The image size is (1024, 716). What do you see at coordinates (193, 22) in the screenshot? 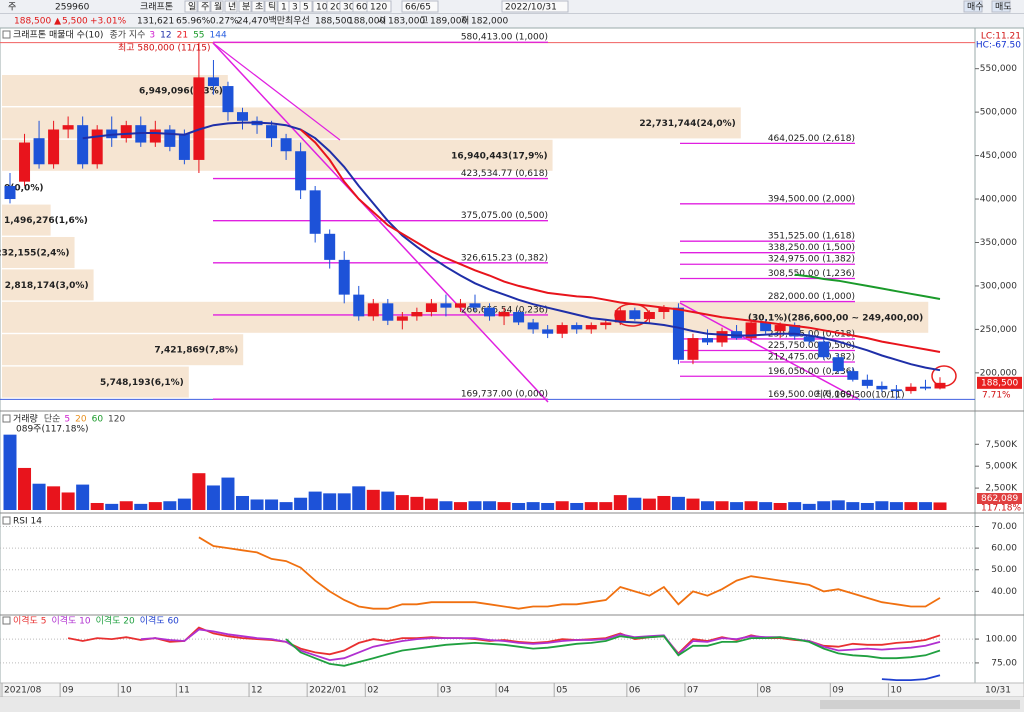
I see `quote-field: 65.96%` at bounding box center [193, 22].